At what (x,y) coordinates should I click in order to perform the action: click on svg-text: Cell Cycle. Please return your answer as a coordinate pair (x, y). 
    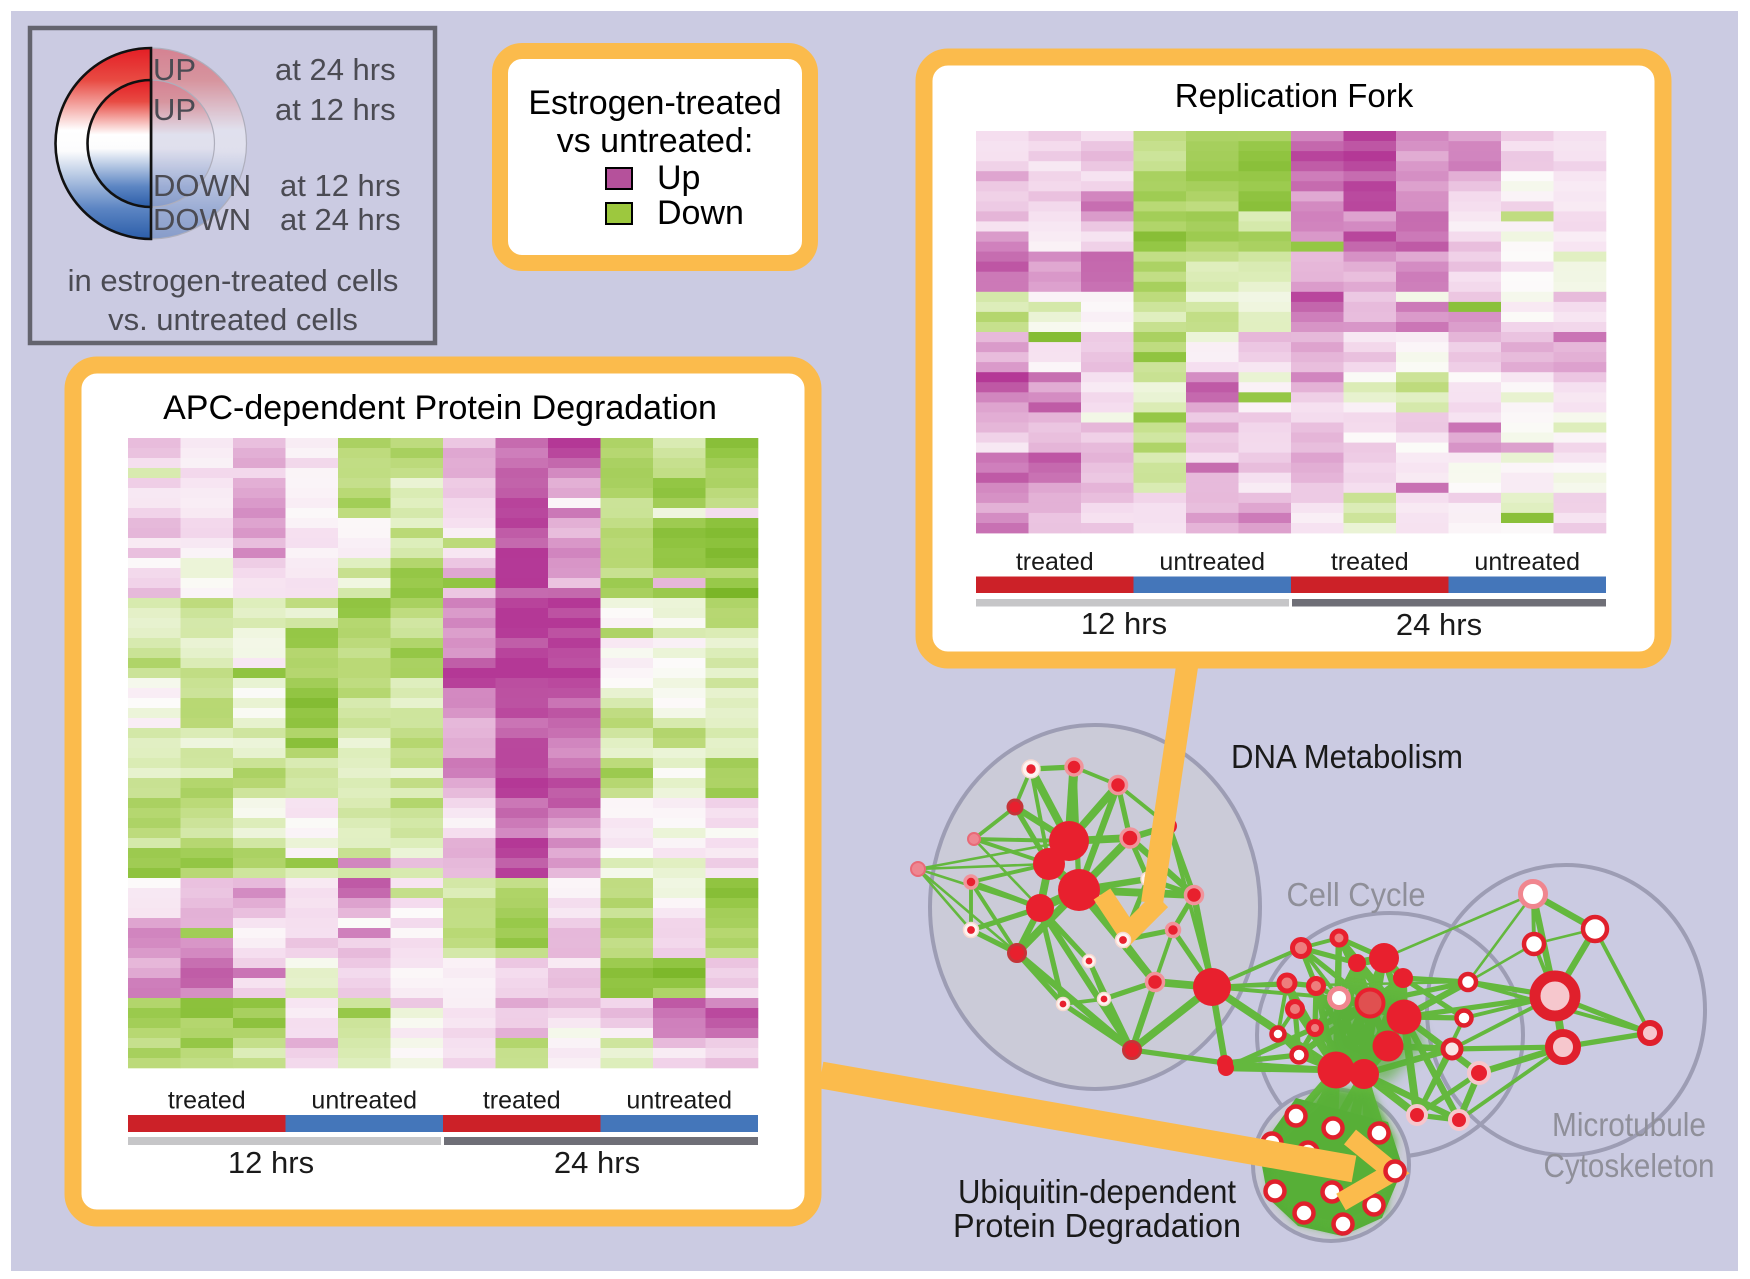
    Looking at the image, I should click on (1356, 894).